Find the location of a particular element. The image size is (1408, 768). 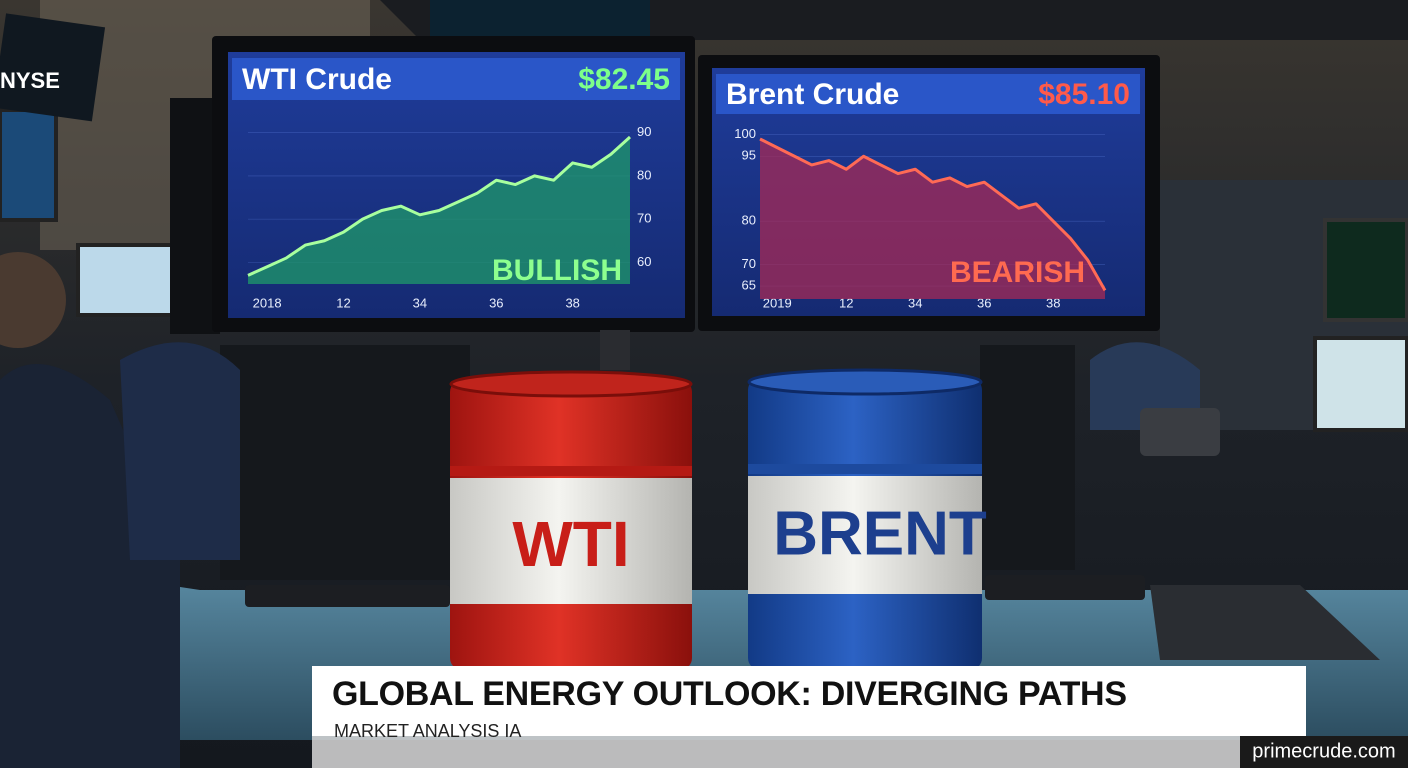

exchange-sign is located at coordinates (53, 67).